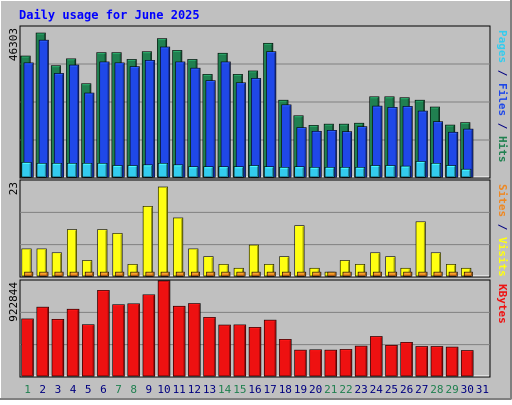 The image size is (512, 405). Describe the element at coordinates (103, 389) in the screenshot. I see `day-label-6: 6` at that location.